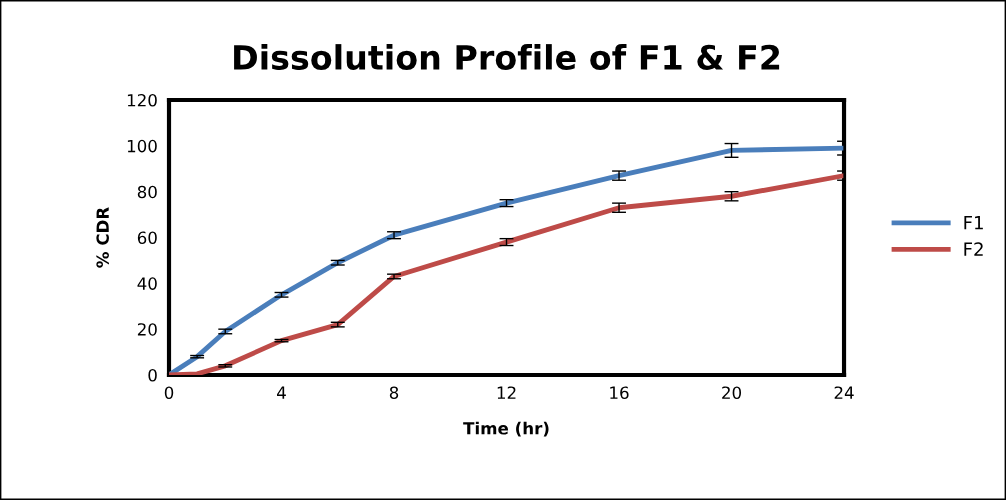  Describe the element at coordinates (844, 392) in the screenshot. I see `x-tick-label: 24` at that location.